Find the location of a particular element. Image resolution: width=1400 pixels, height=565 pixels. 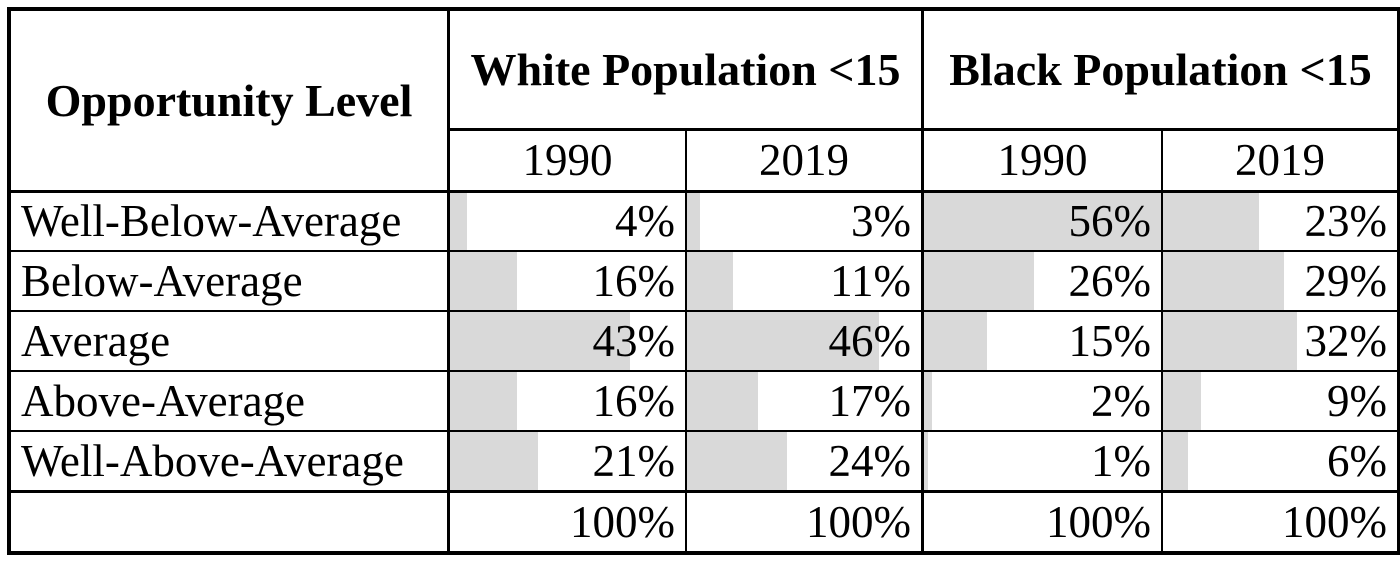

cell-value: 21% is located at coordinates (634, 460).